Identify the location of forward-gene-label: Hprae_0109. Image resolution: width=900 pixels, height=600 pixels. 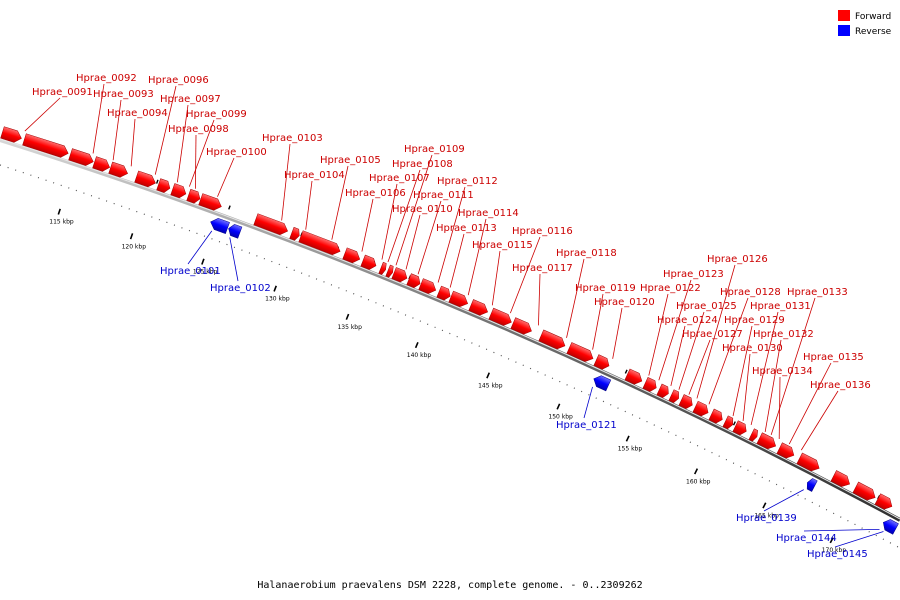
(434, 149).